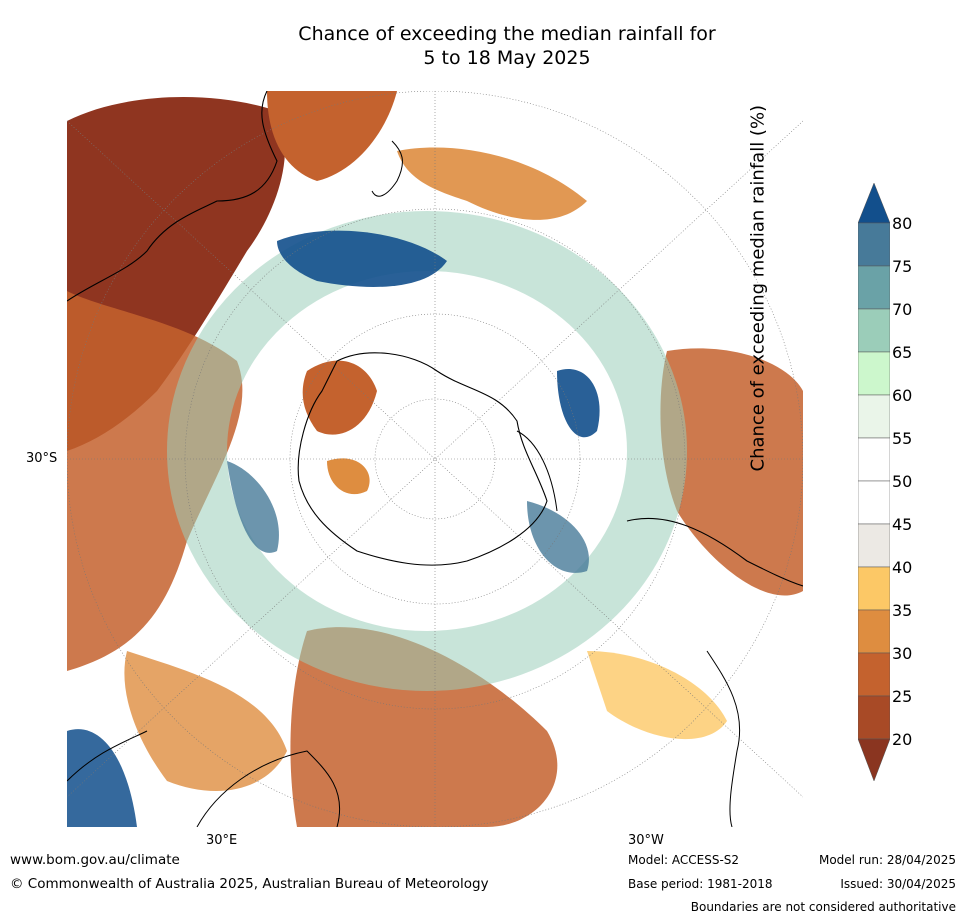  What do you see at coordinates (902, 309) in the screenshot?
I see `tick-70: 70` at bounding box center [902, 309].